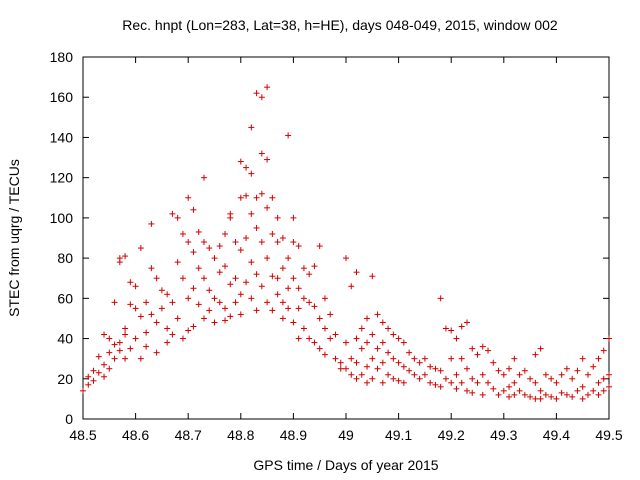 The image size is (640, 480). What do you see at coordinates (135, 435) in the screenshot?
I see `x-tick-label: 48.6` at bounding box center [135, 435].